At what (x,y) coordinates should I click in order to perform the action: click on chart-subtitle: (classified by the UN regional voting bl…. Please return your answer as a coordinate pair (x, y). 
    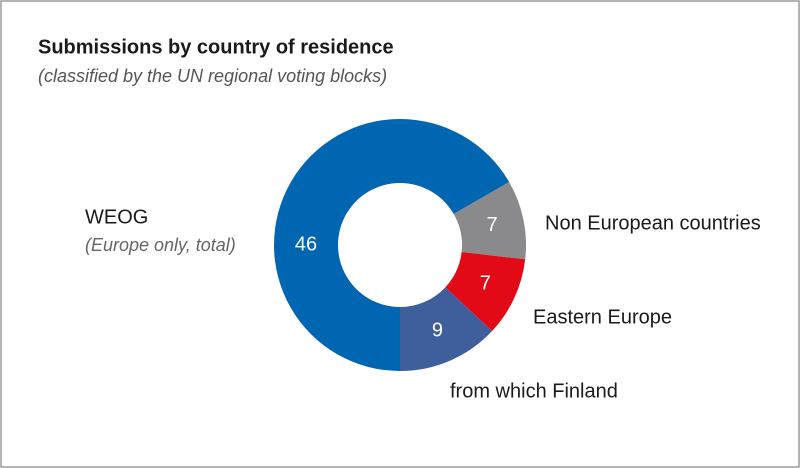
    Looking at the image, I should click on (212, 76).